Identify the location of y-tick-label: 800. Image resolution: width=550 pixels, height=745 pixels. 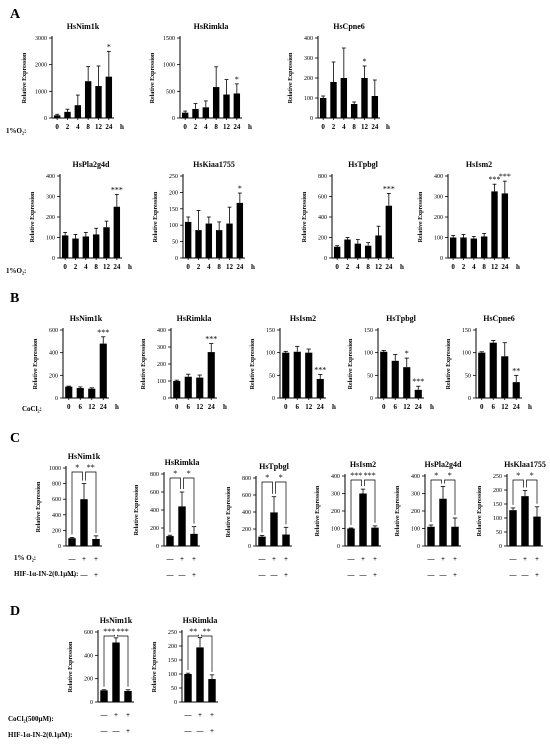
(154, 475).